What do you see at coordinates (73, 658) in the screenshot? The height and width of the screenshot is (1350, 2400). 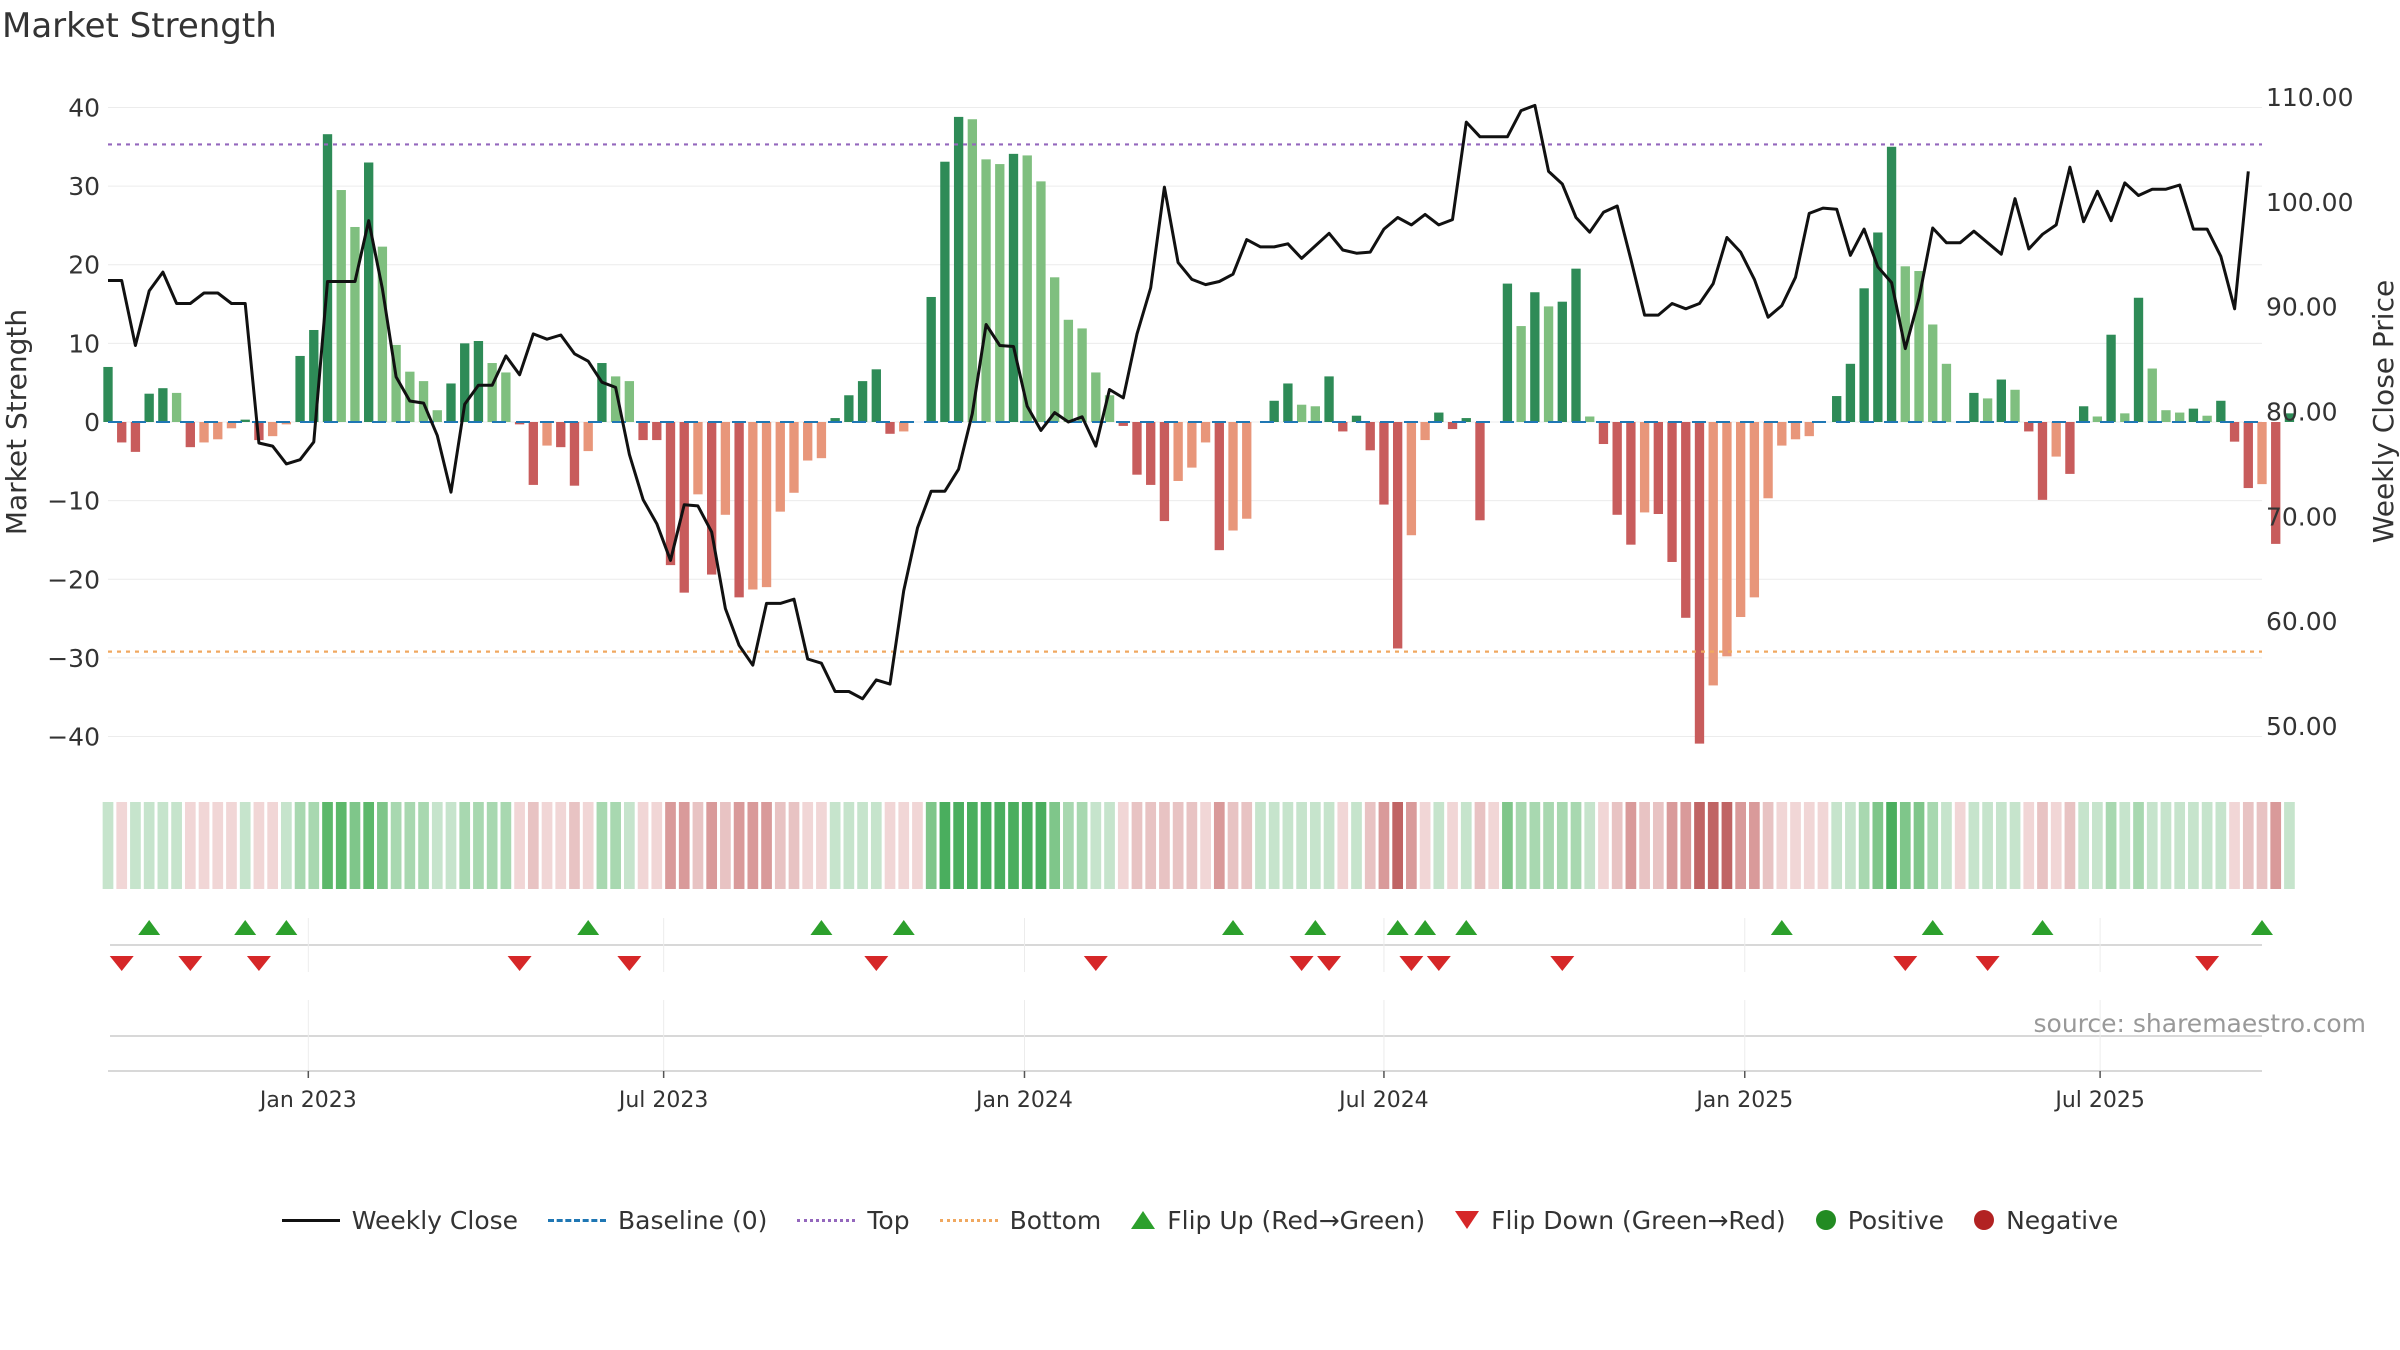 I see `y-tick-label: −30` at bounding box center [73, 658].